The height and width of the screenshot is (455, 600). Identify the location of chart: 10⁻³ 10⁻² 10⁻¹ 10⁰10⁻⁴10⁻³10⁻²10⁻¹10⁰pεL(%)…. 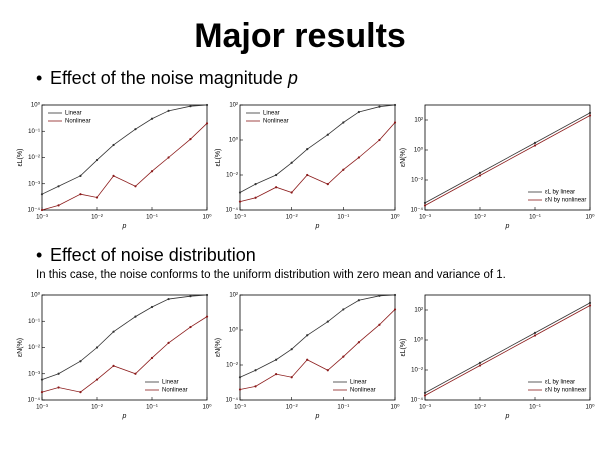
(114, 166).